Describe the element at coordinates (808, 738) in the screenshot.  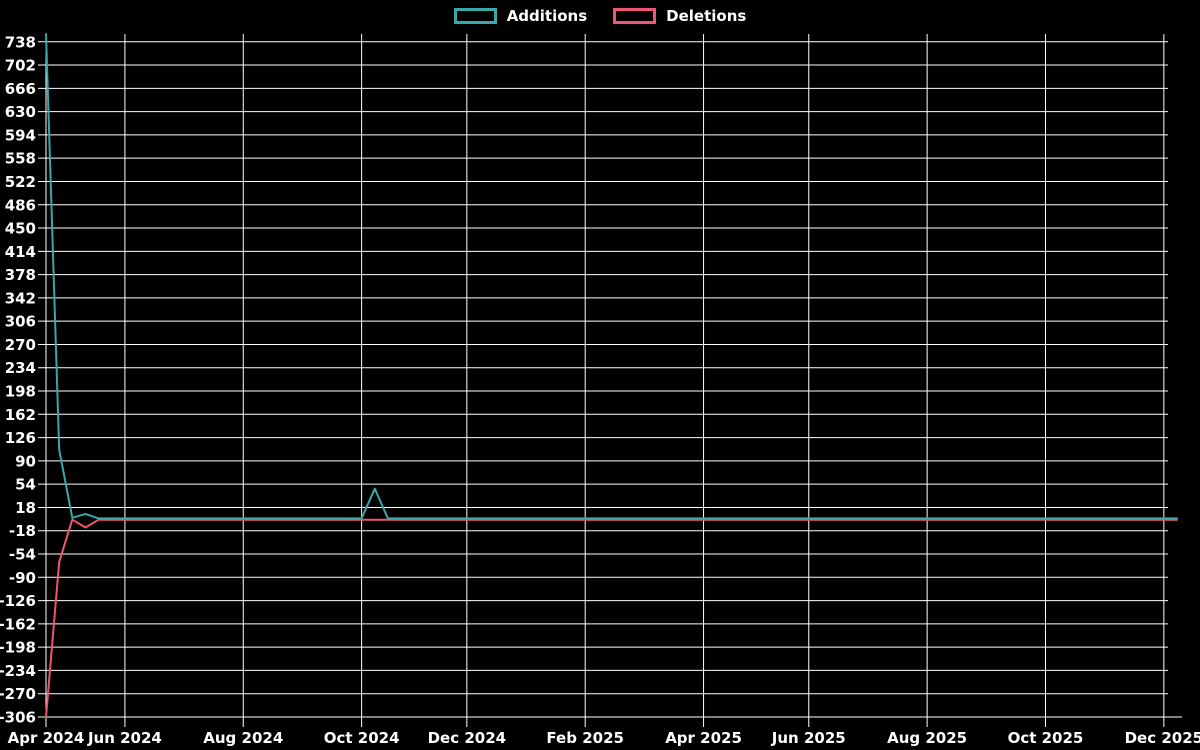
I see `x-tick-label: Jun 2025` at that location.